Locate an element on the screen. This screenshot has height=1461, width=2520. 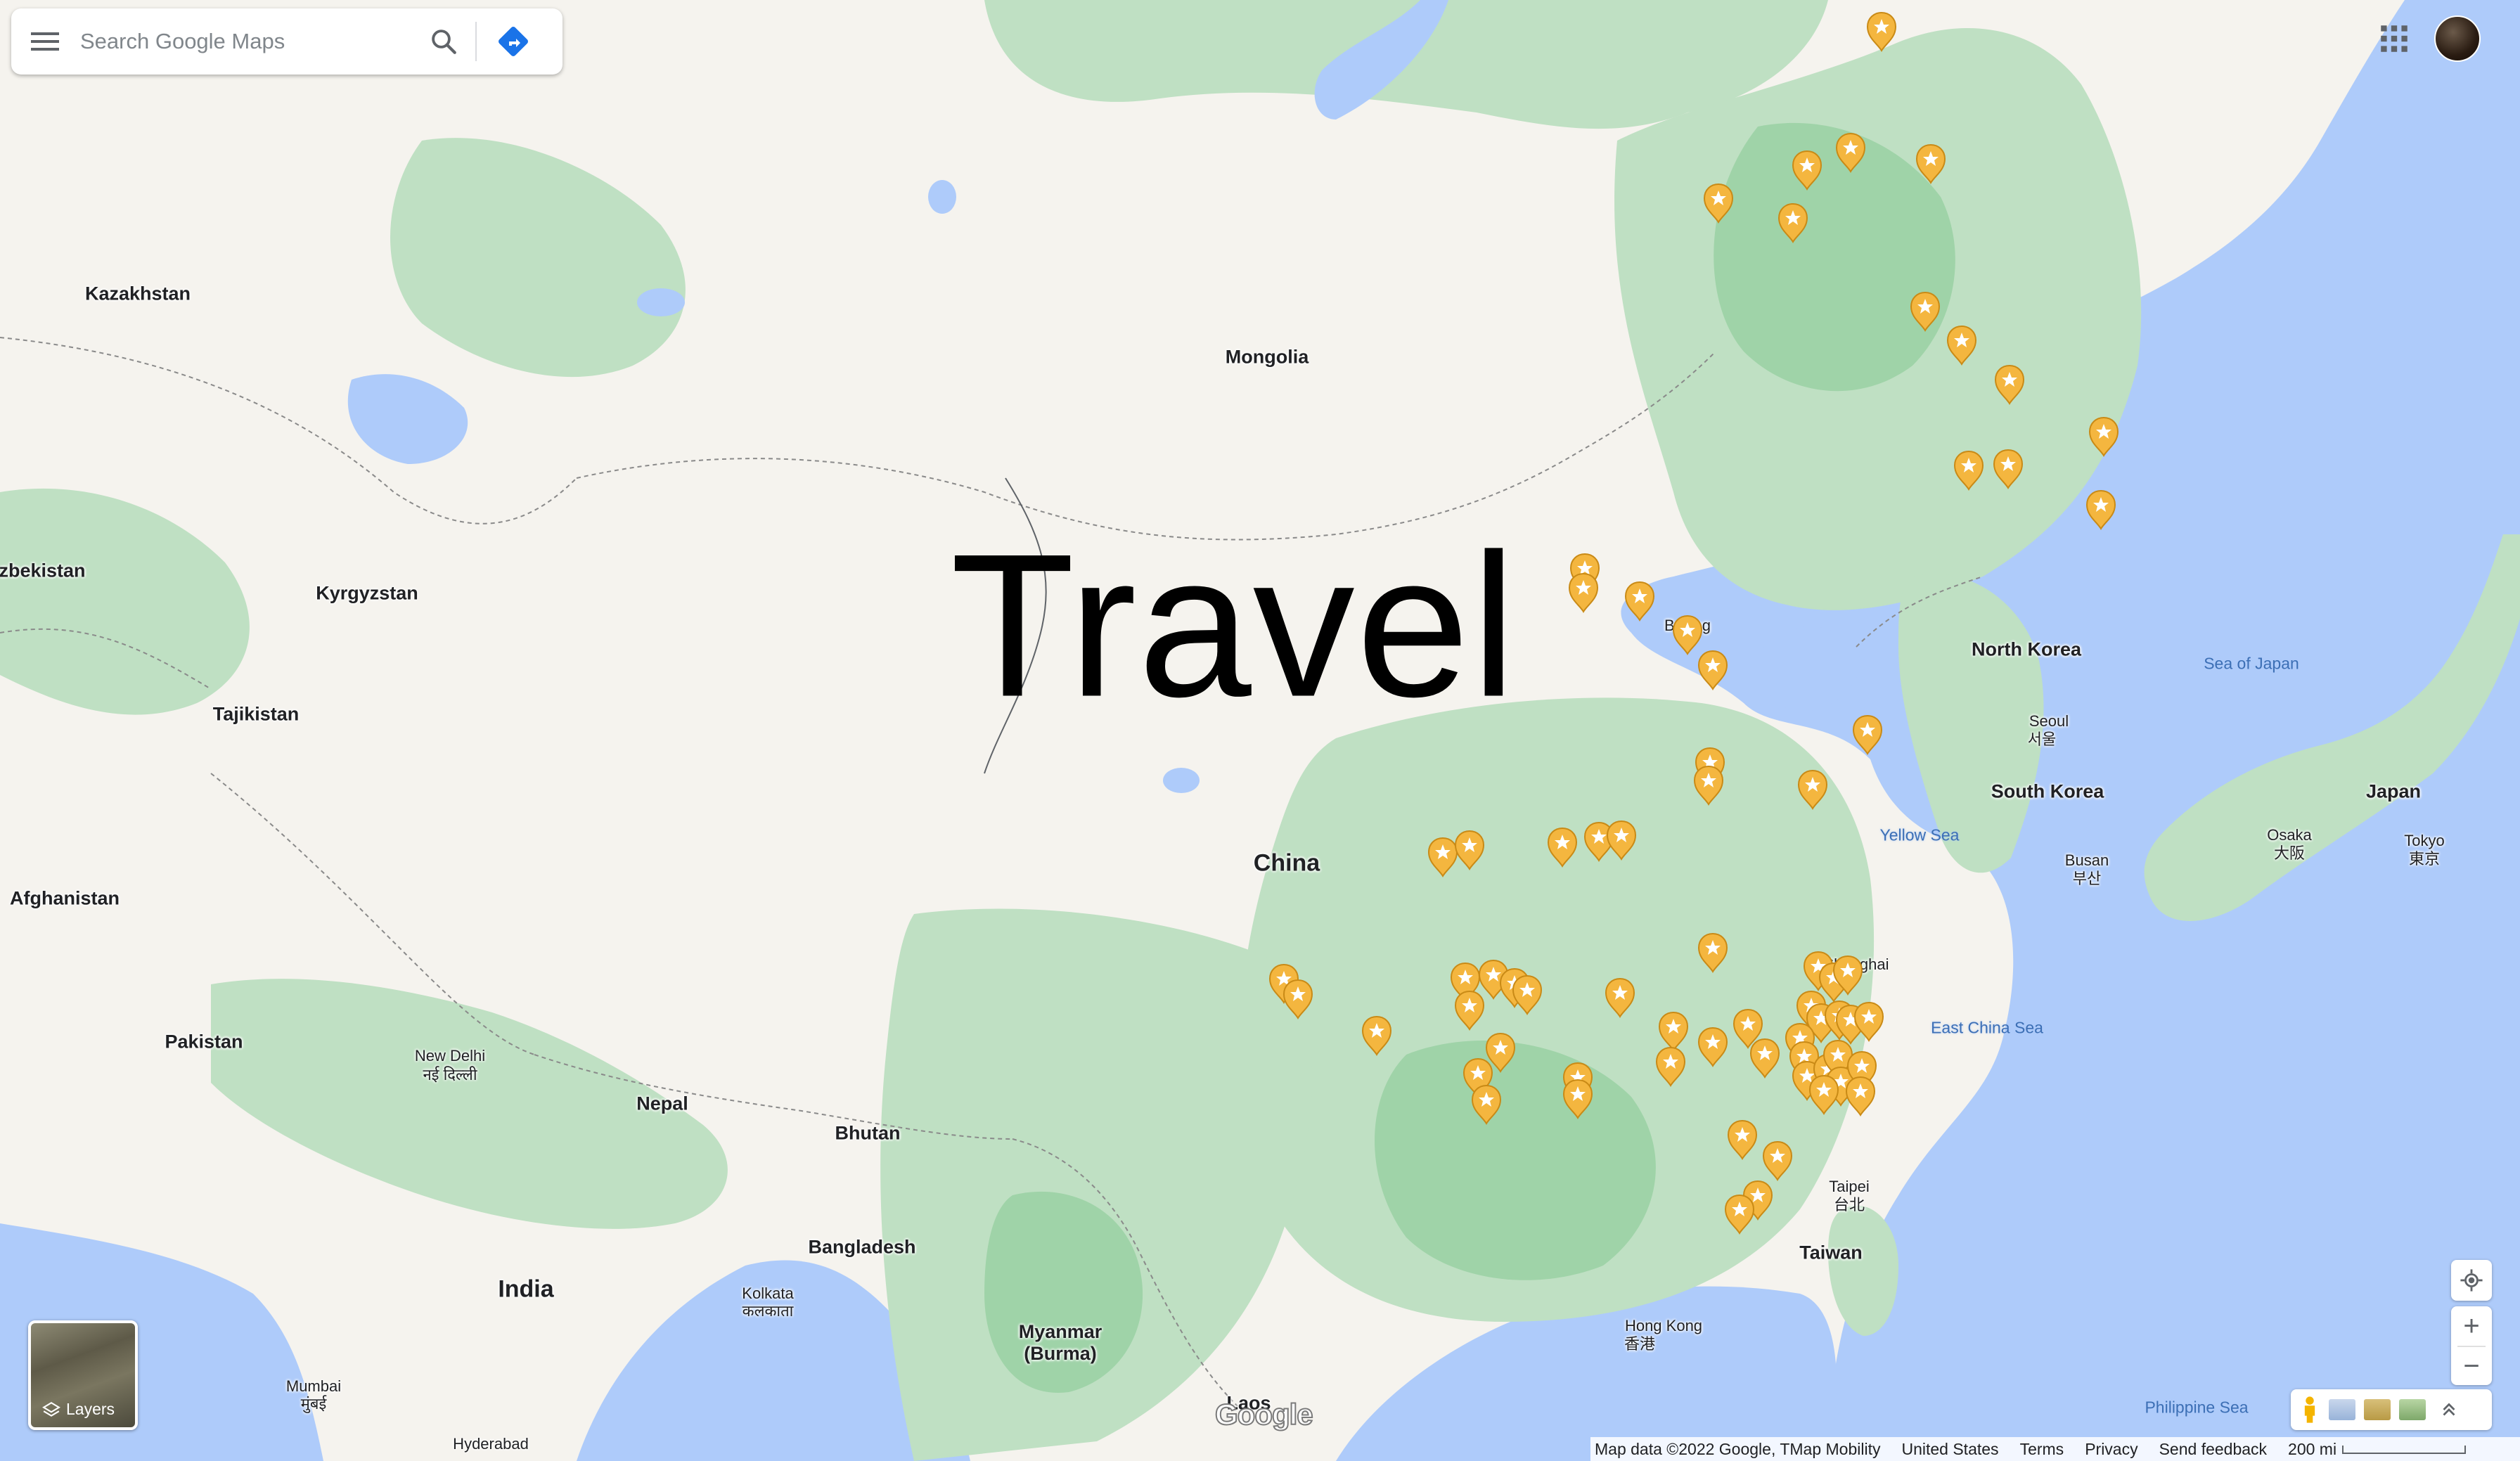
layers-label: Layers is located at coordinates (90, 1409).